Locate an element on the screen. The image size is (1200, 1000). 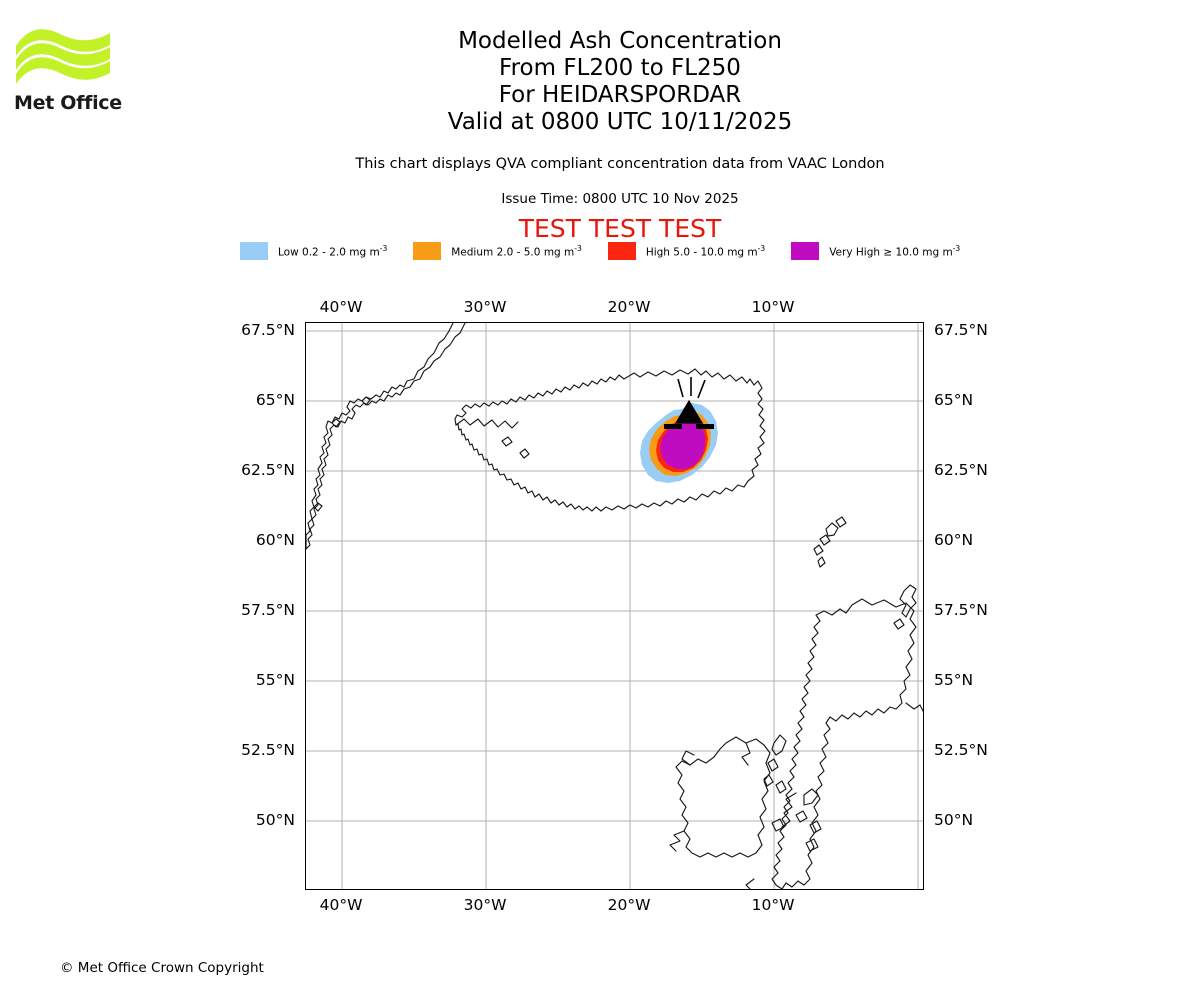
lon-tick-top-20w: 20°W is located at coordinates (629, 307).